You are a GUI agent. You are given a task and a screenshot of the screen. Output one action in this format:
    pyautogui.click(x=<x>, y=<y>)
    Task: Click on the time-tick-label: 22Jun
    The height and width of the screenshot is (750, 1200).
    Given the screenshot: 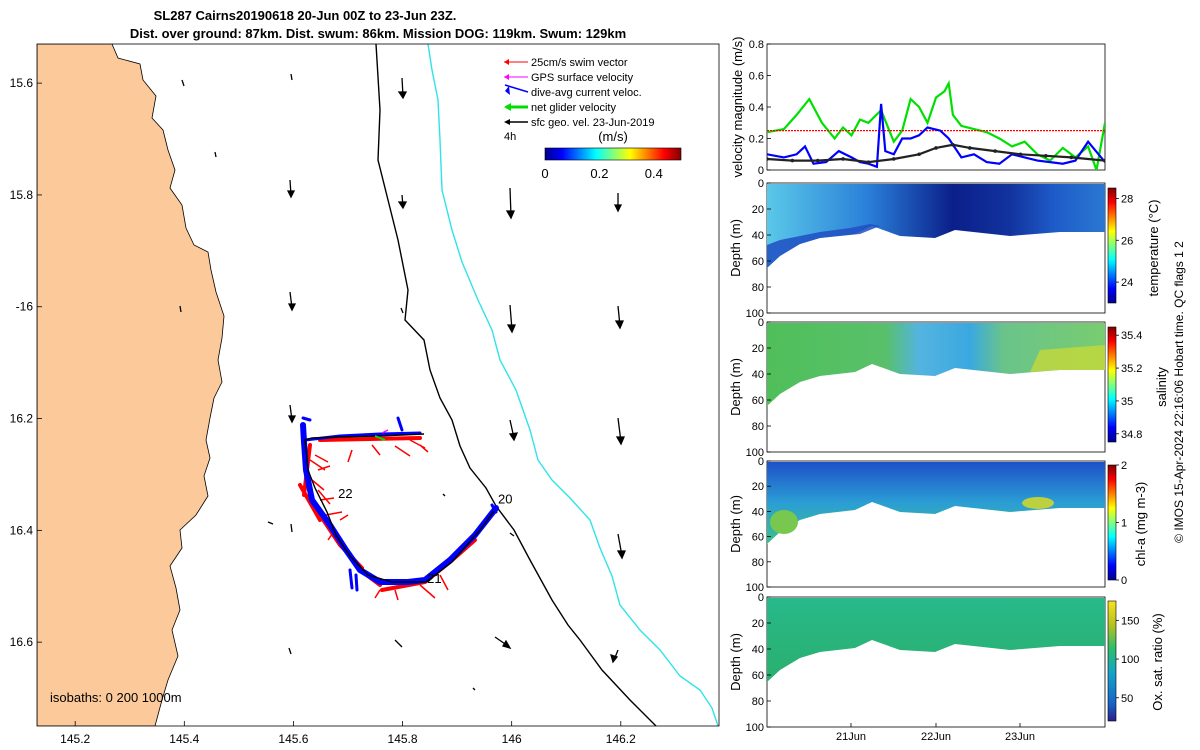 What is the action you would take?
    pyautogui.click(x=936, y=737)
    